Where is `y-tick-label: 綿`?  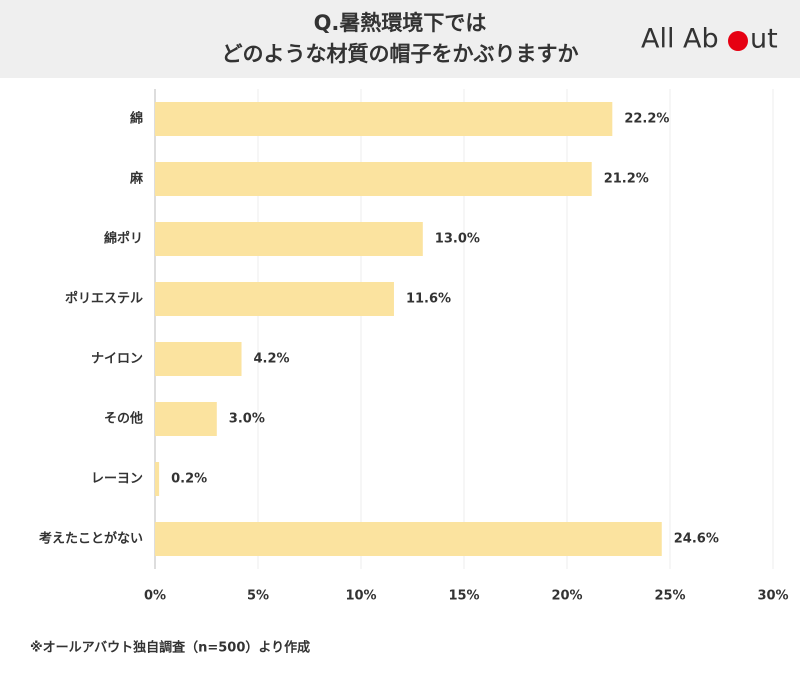
y-tick-label: 綿 is located at coordinates (136, 119).